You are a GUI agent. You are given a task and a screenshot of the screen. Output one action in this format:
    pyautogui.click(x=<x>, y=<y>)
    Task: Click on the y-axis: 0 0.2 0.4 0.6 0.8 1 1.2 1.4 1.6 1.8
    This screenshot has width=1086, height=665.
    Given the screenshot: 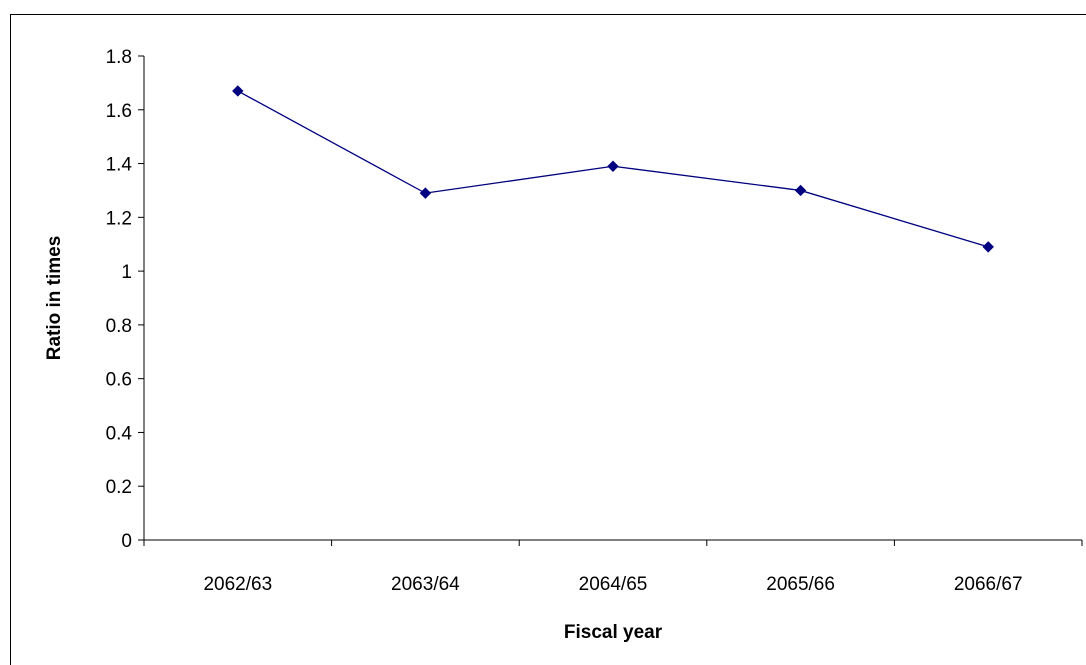 What is the action you would take?
    pyautogui.click(x=125, y=299)
    